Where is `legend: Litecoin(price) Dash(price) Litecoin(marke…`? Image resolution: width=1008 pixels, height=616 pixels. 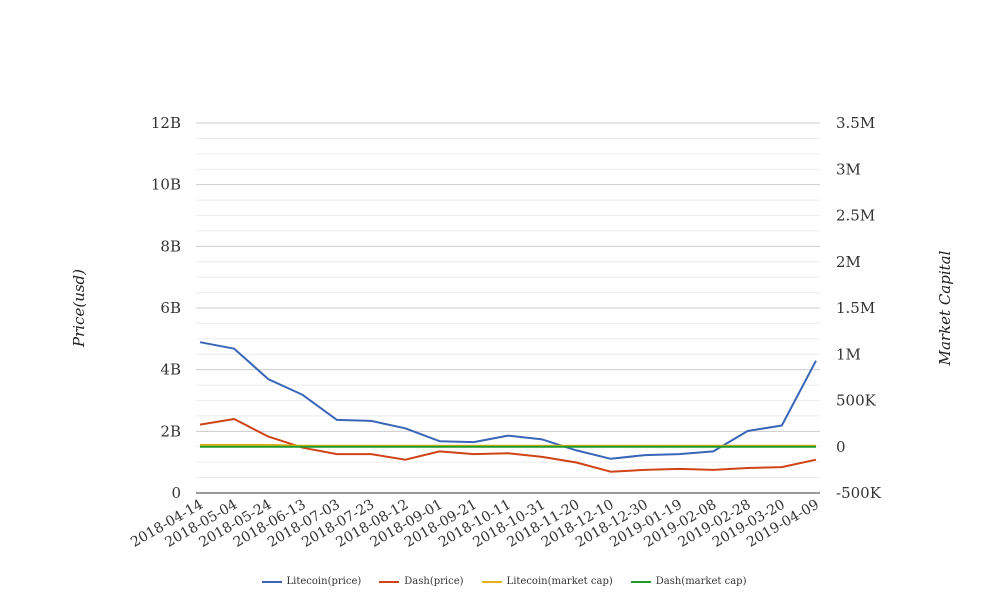
legend: Litecoin(price) Dash(price) Litecoin(marke… is located at coordinates (504, 581).